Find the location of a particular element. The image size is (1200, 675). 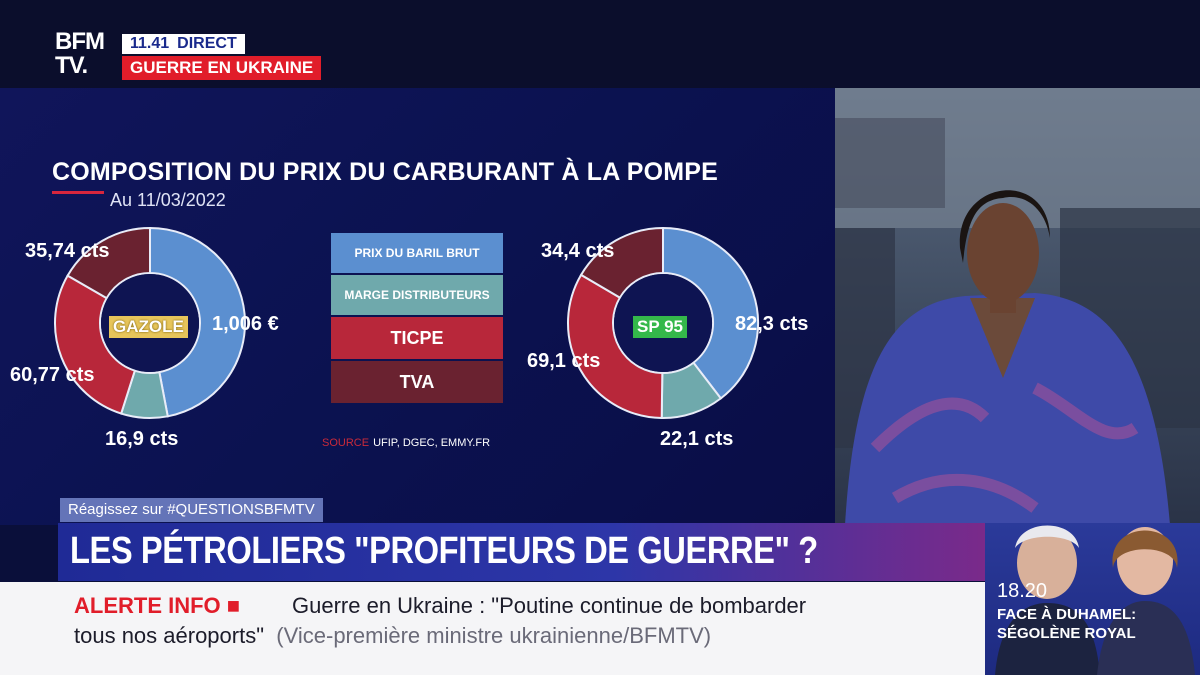

title-accent-line is located at coordinates (78, 192).